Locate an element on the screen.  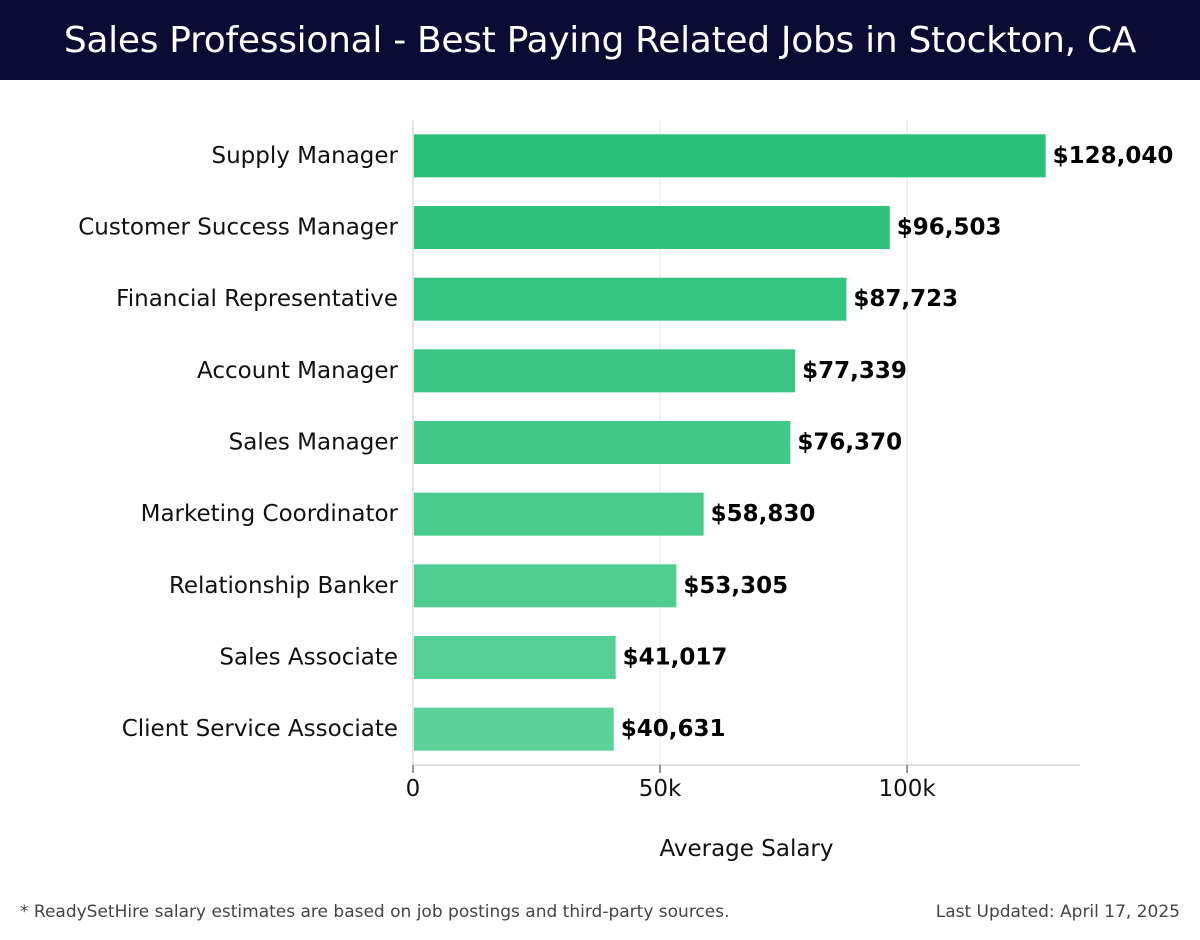
category-label: Sales Manager is located at coordinates (314, 443).